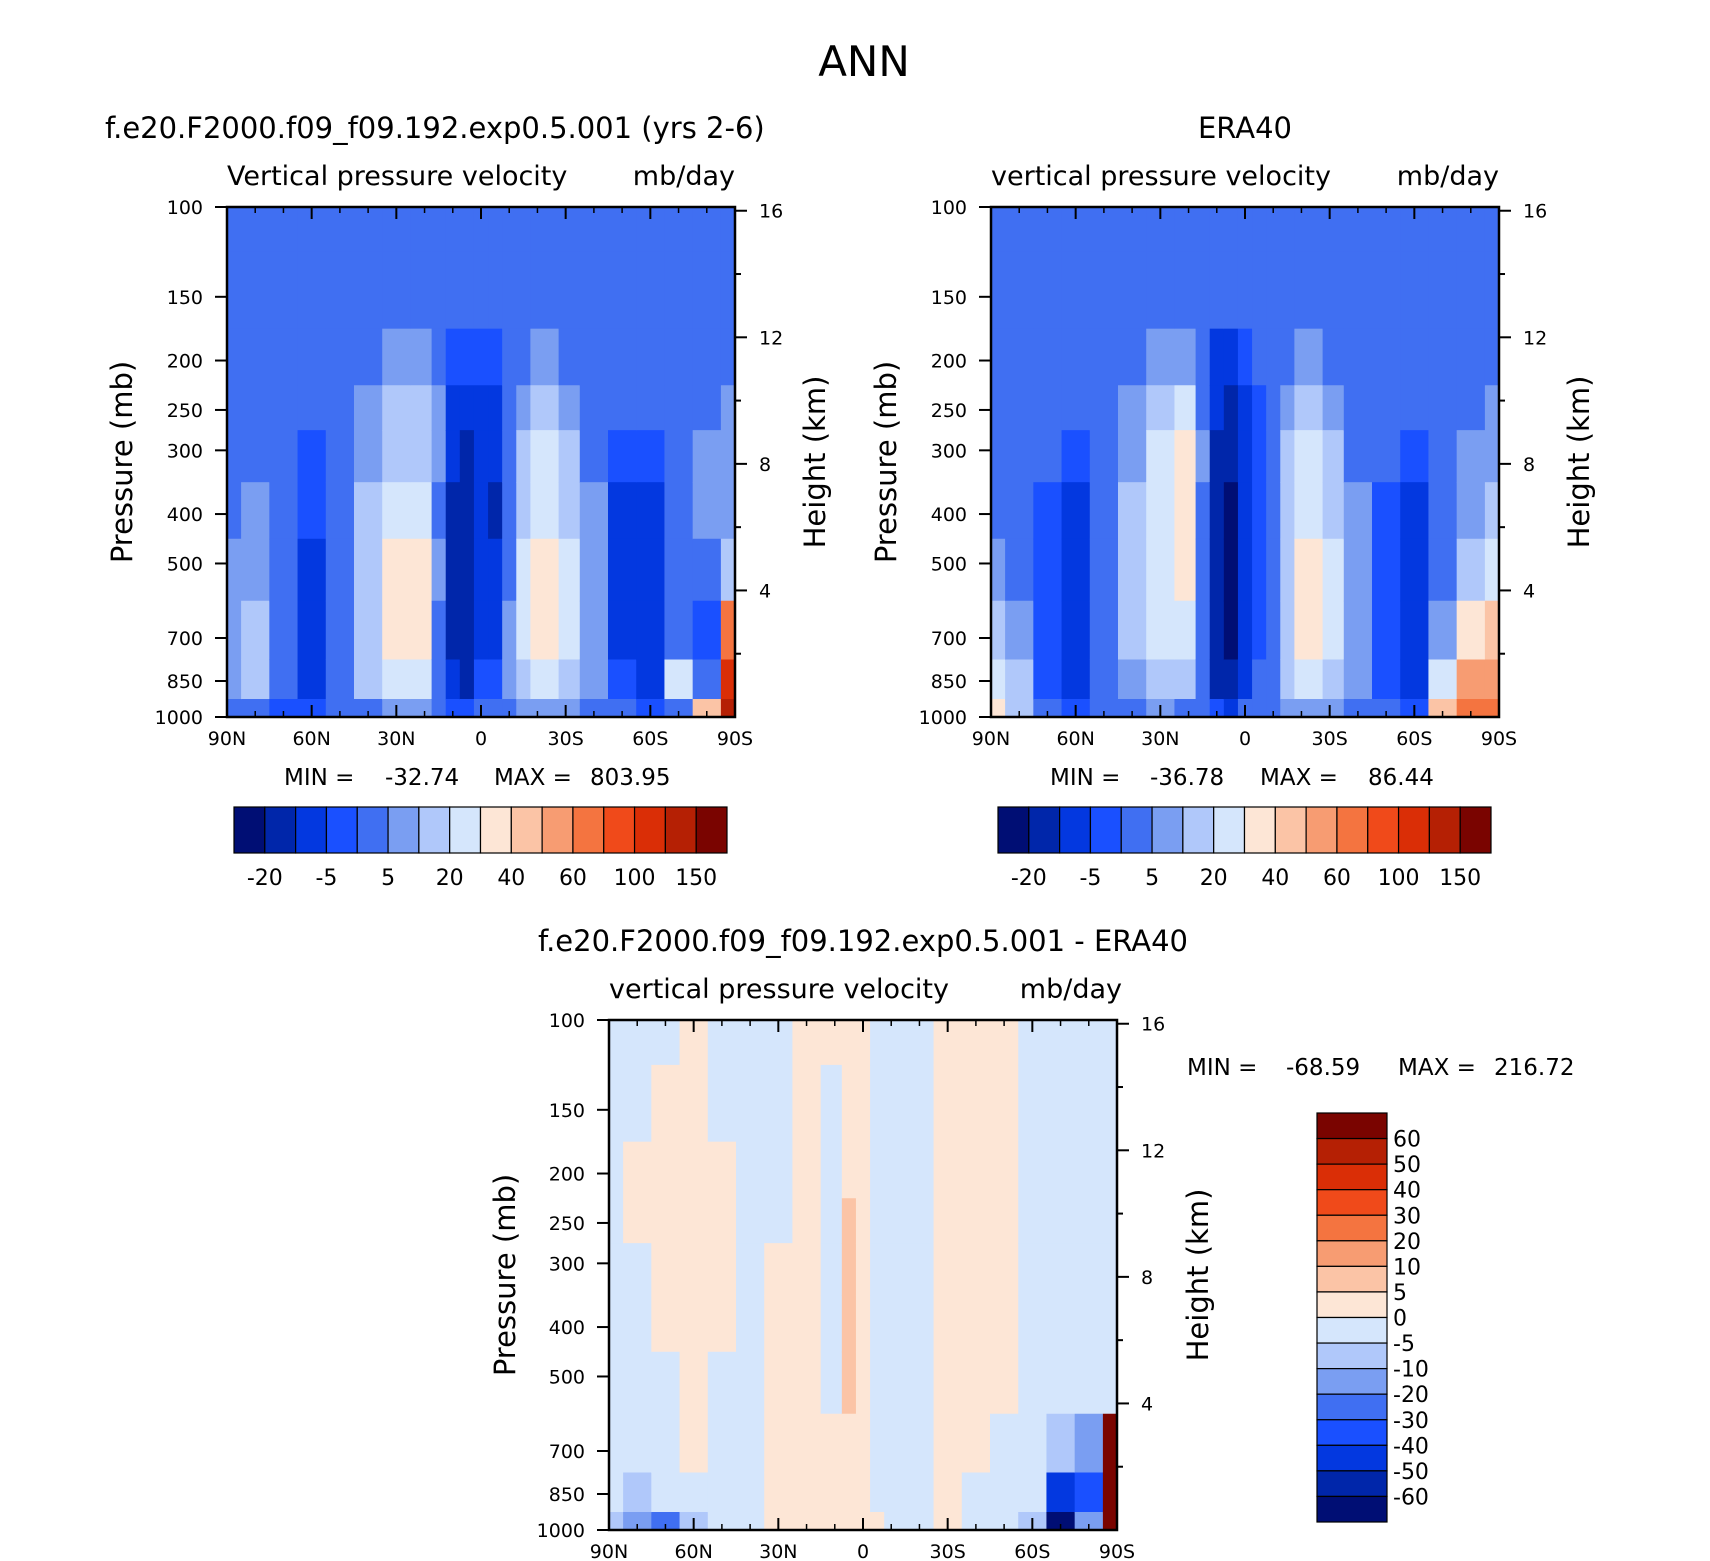 The image size is (1710, 1561). Describe the element at coordinates (505, 1275) in the screenshot. I see `panel-difference-ylabel: Pressure (mb)` at that location.